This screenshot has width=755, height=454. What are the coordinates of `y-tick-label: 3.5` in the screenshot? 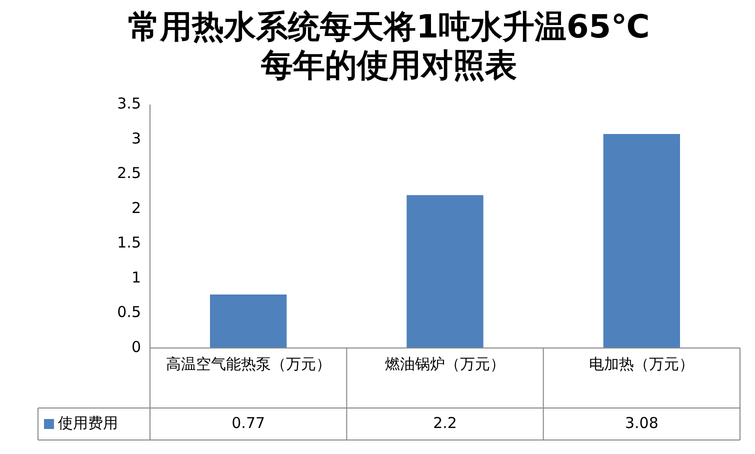 It's located at (129, 103).